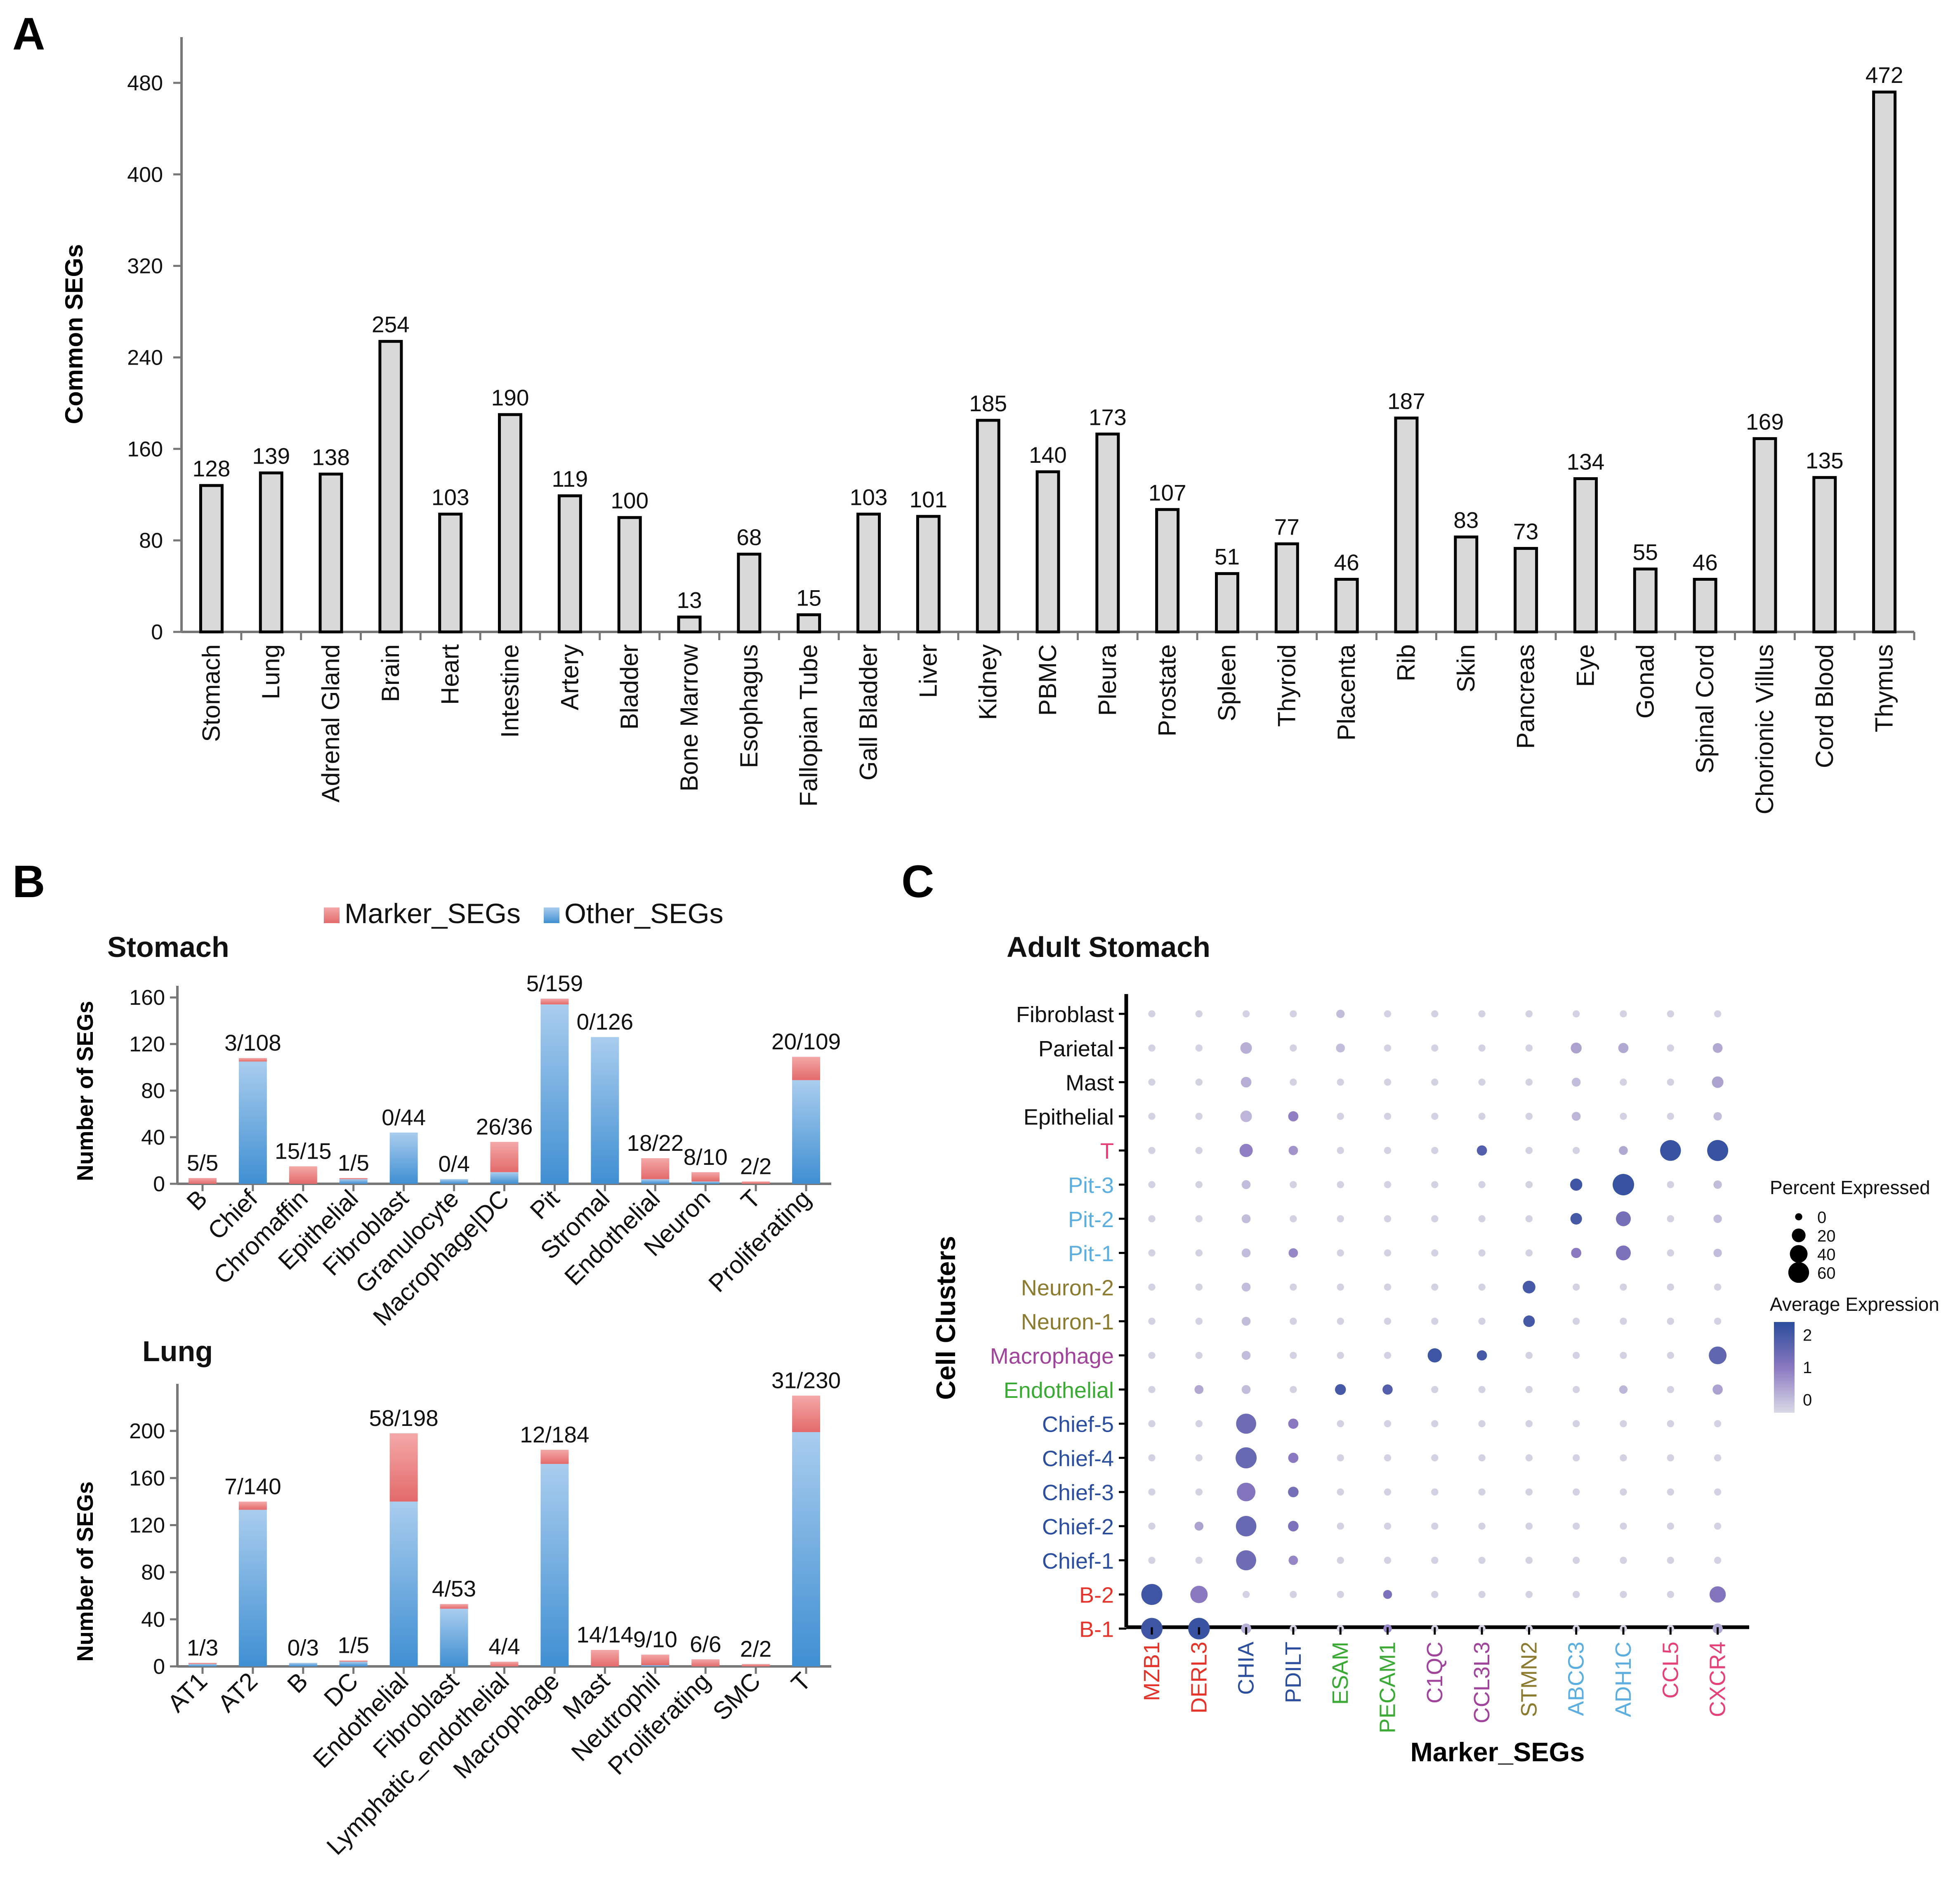 The width and height of the screenshot is (1960, 1885). What do you see at coordinates (168, 947) in the screenshot?
I see `stomach-title: Stomach` at bounding box center [168, 947].